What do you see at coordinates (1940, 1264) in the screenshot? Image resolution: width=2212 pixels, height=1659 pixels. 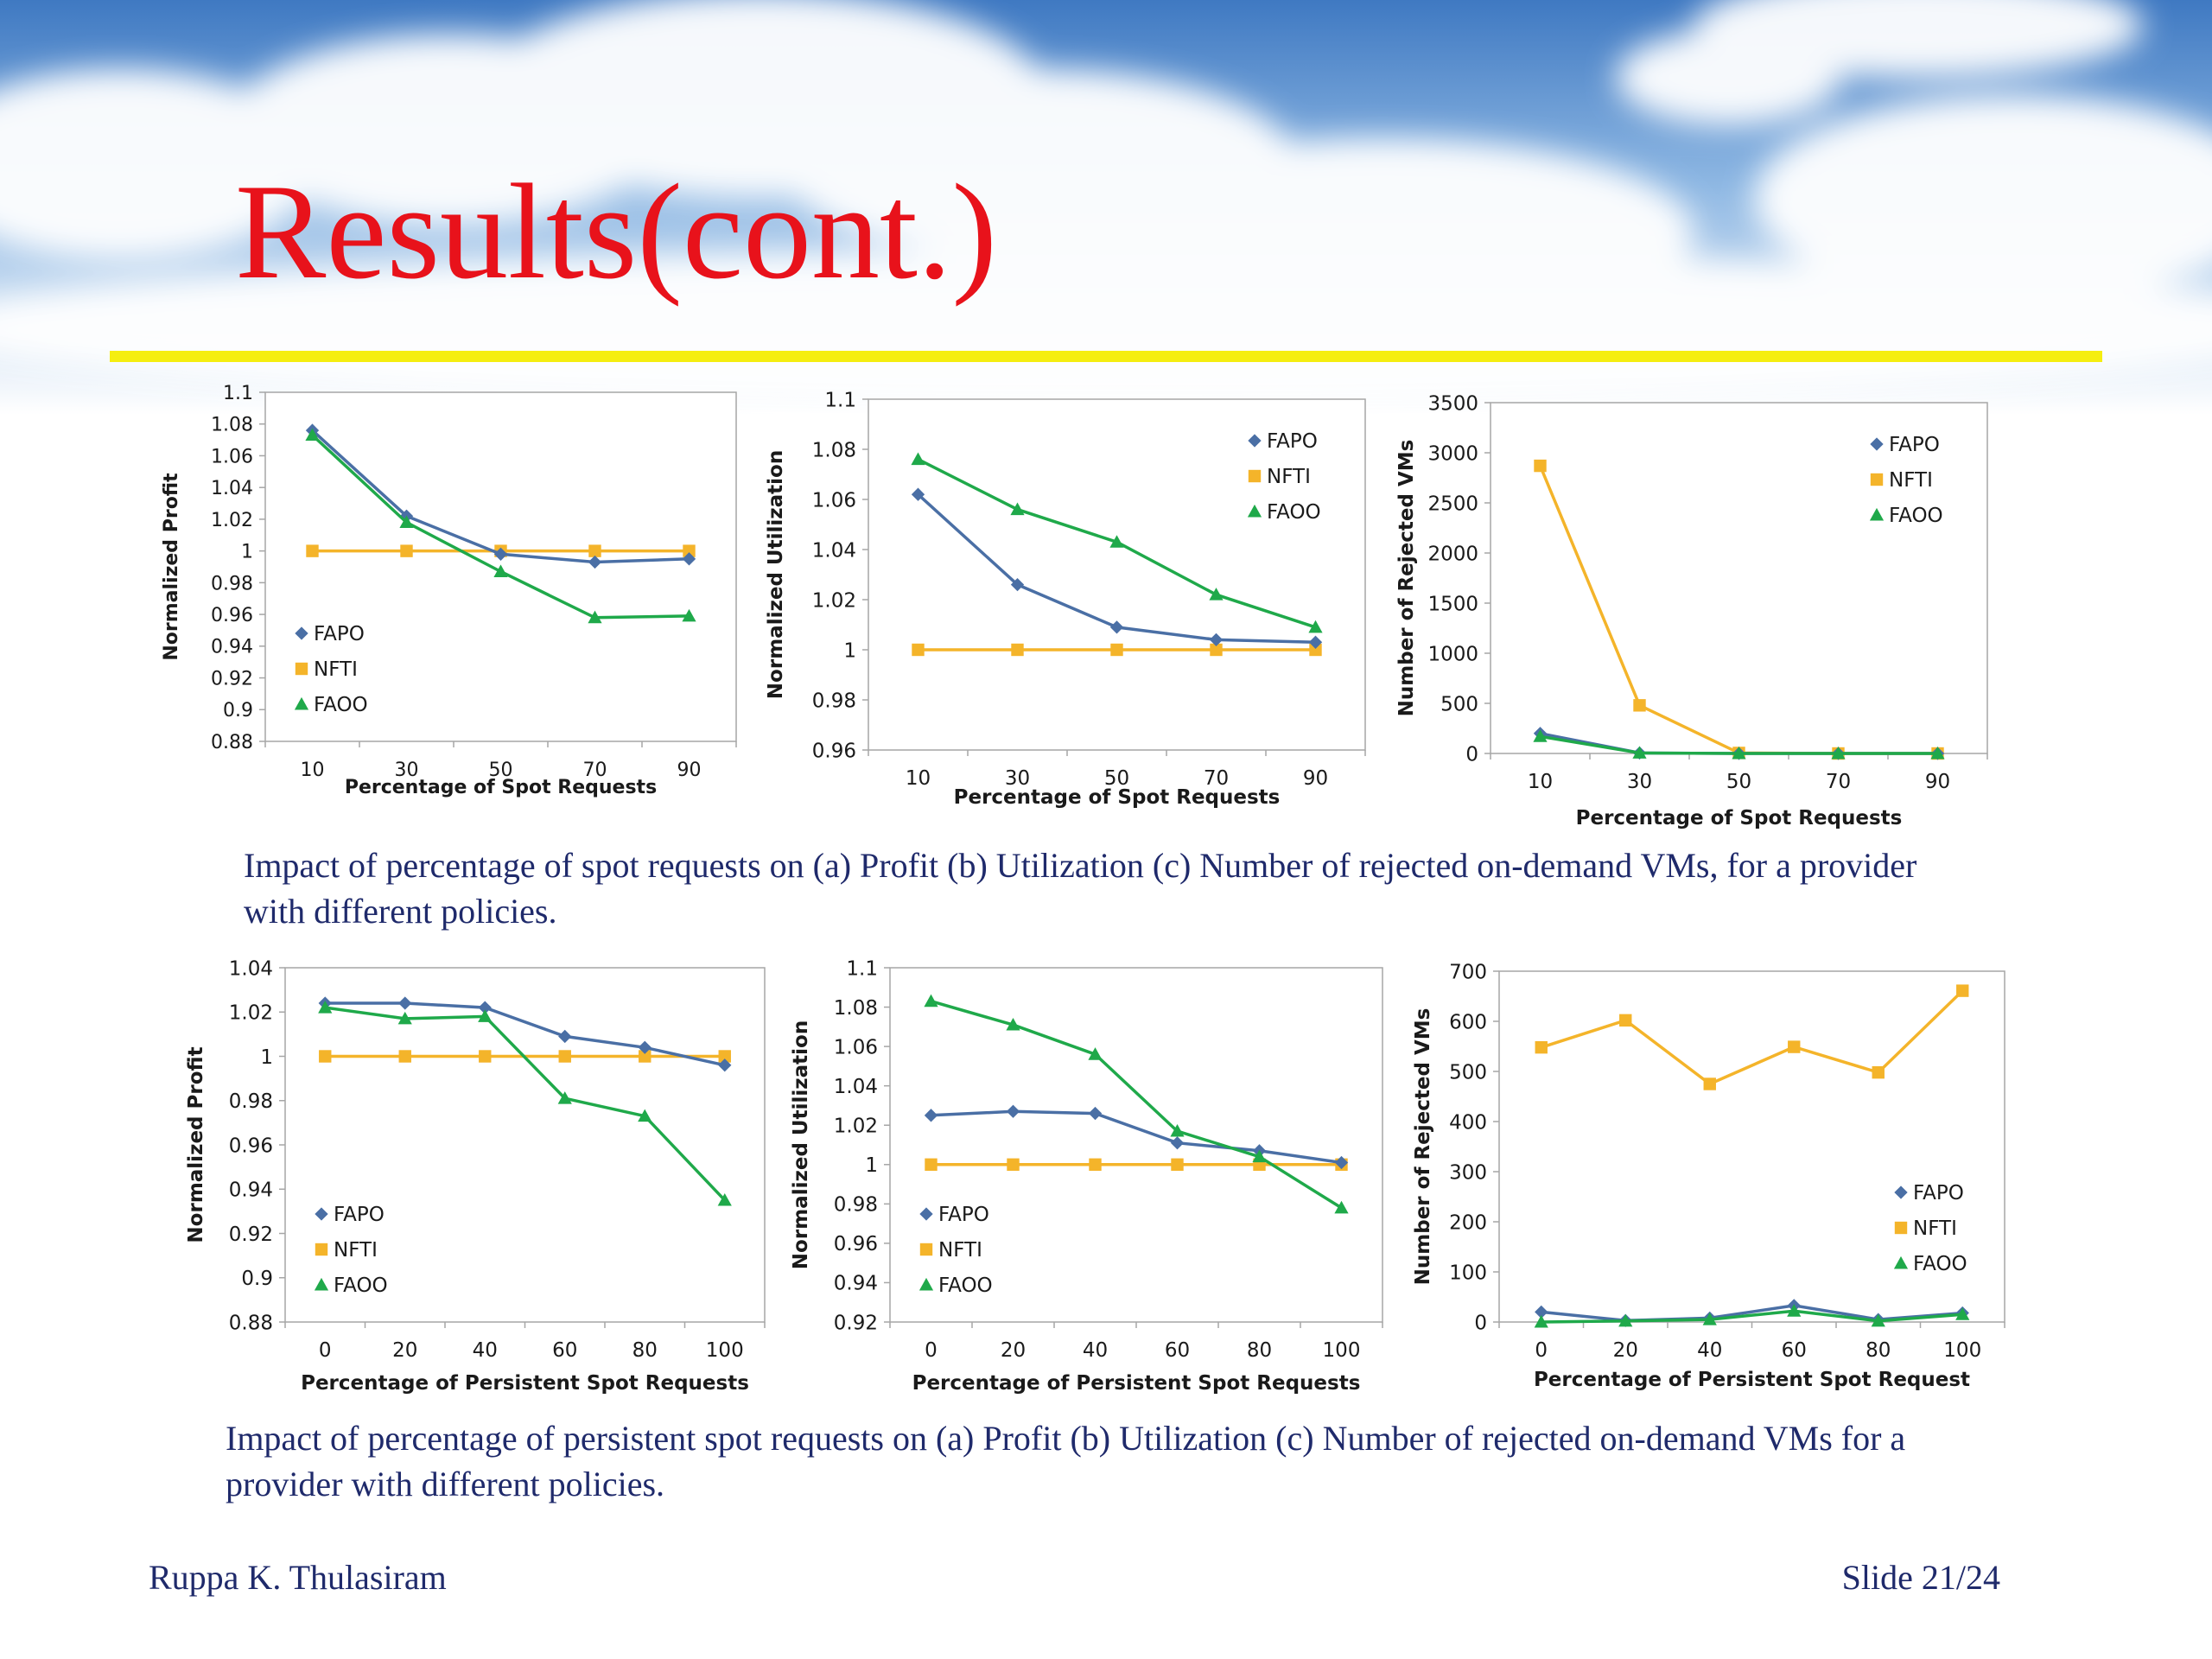 I see `legend-label-faoo: FAOO` at bounding box center [1940, 1264].